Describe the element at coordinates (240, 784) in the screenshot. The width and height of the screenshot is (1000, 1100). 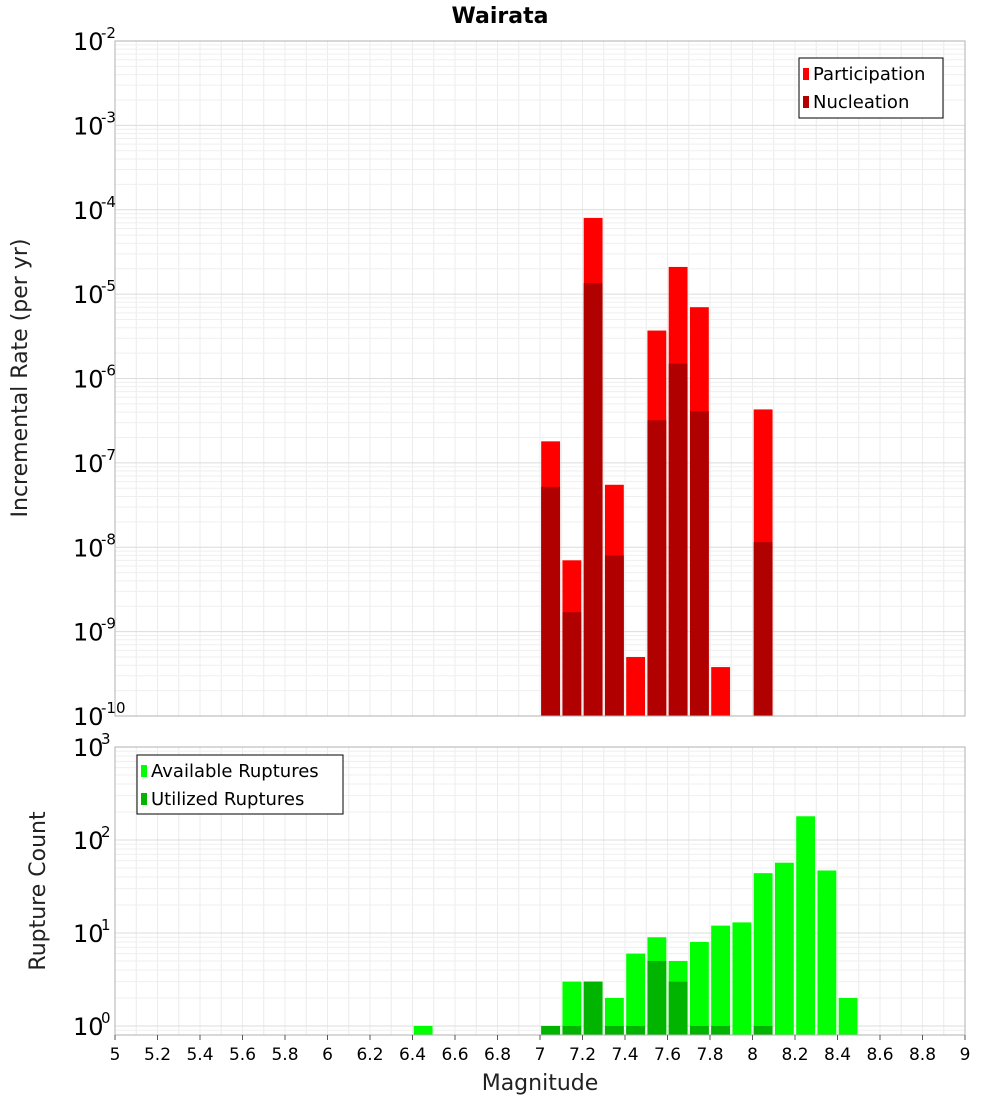
I see `bottom-legend: Available Ruptures Utilized Ruptures` at that location.